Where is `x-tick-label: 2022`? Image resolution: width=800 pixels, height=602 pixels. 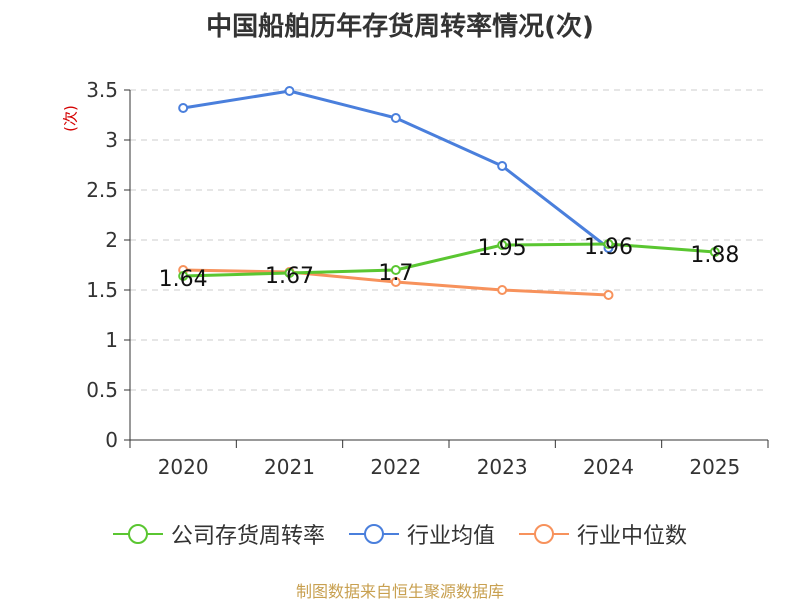
x-tick-label: 2022 is located at coordinates (395, 467).